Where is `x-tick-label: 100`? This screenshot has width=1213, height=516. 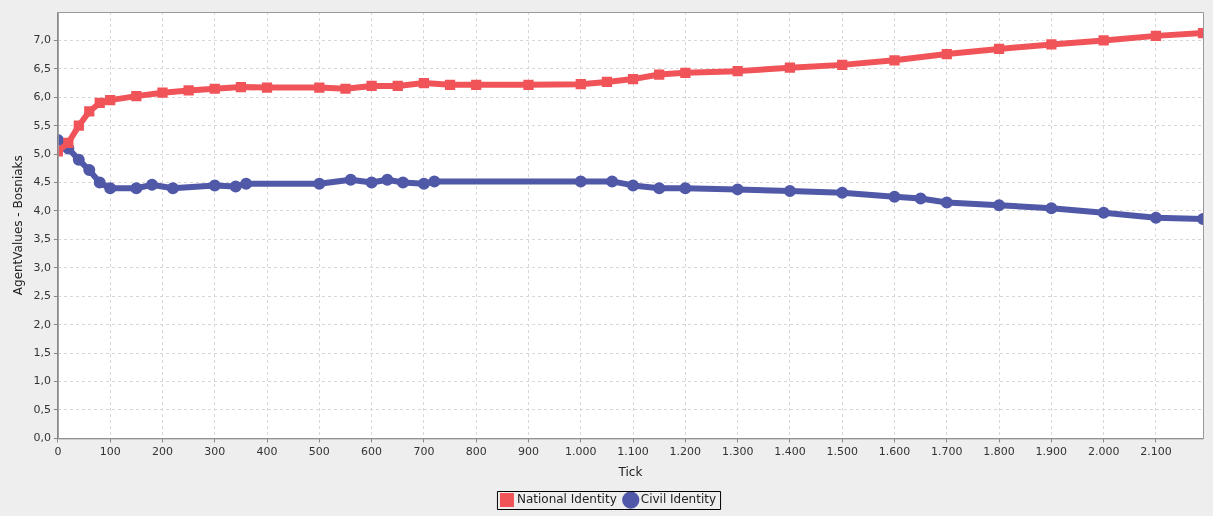 x-tick-label: 100 is located at coordinates (110, 451).